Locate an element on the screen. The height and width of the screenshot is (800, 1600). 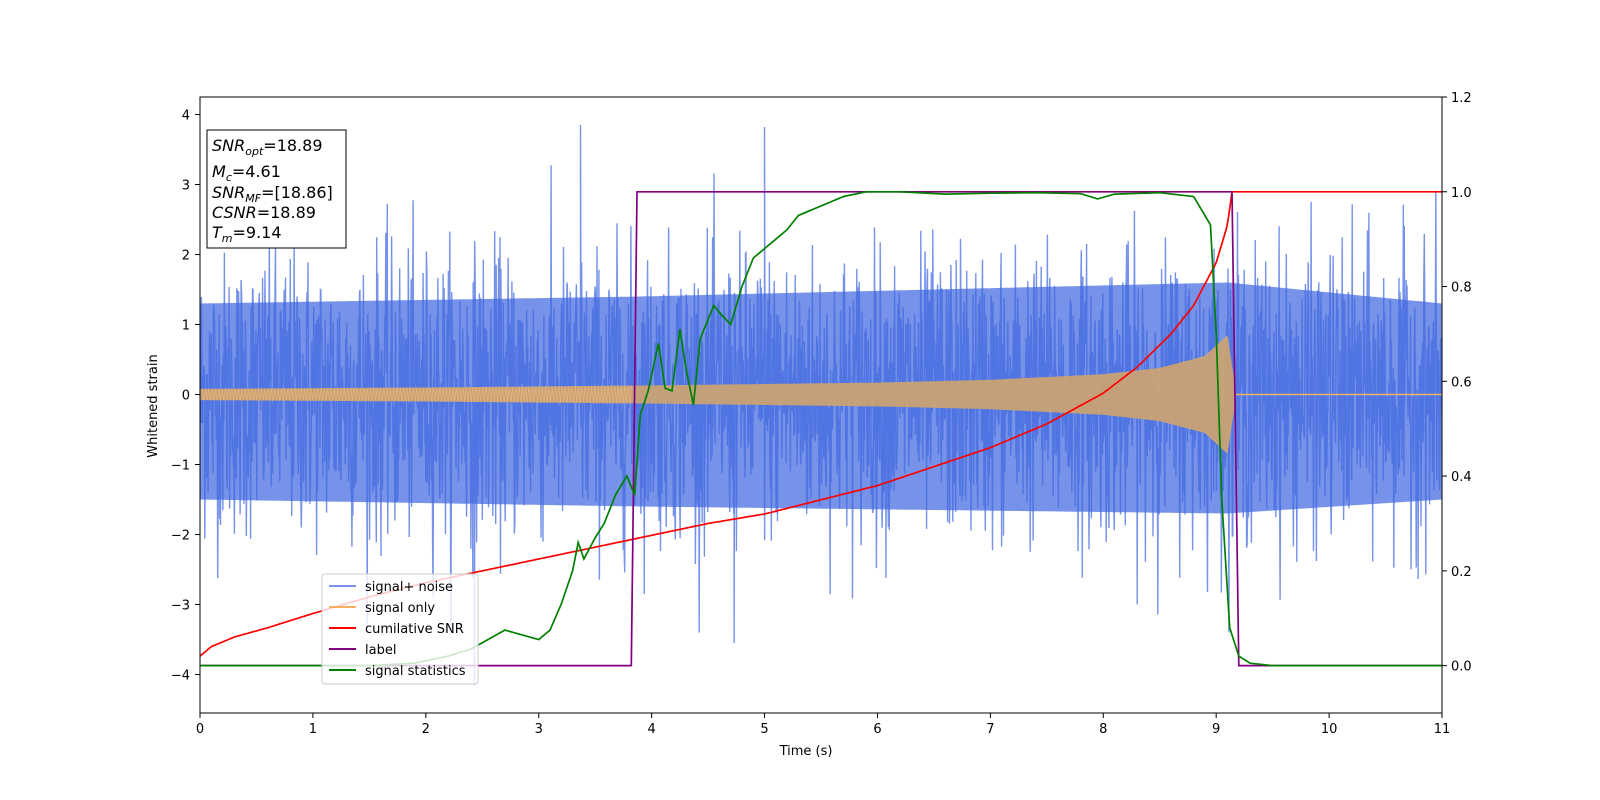
y-tick-label: 2 is located at coordinates (186, 256).